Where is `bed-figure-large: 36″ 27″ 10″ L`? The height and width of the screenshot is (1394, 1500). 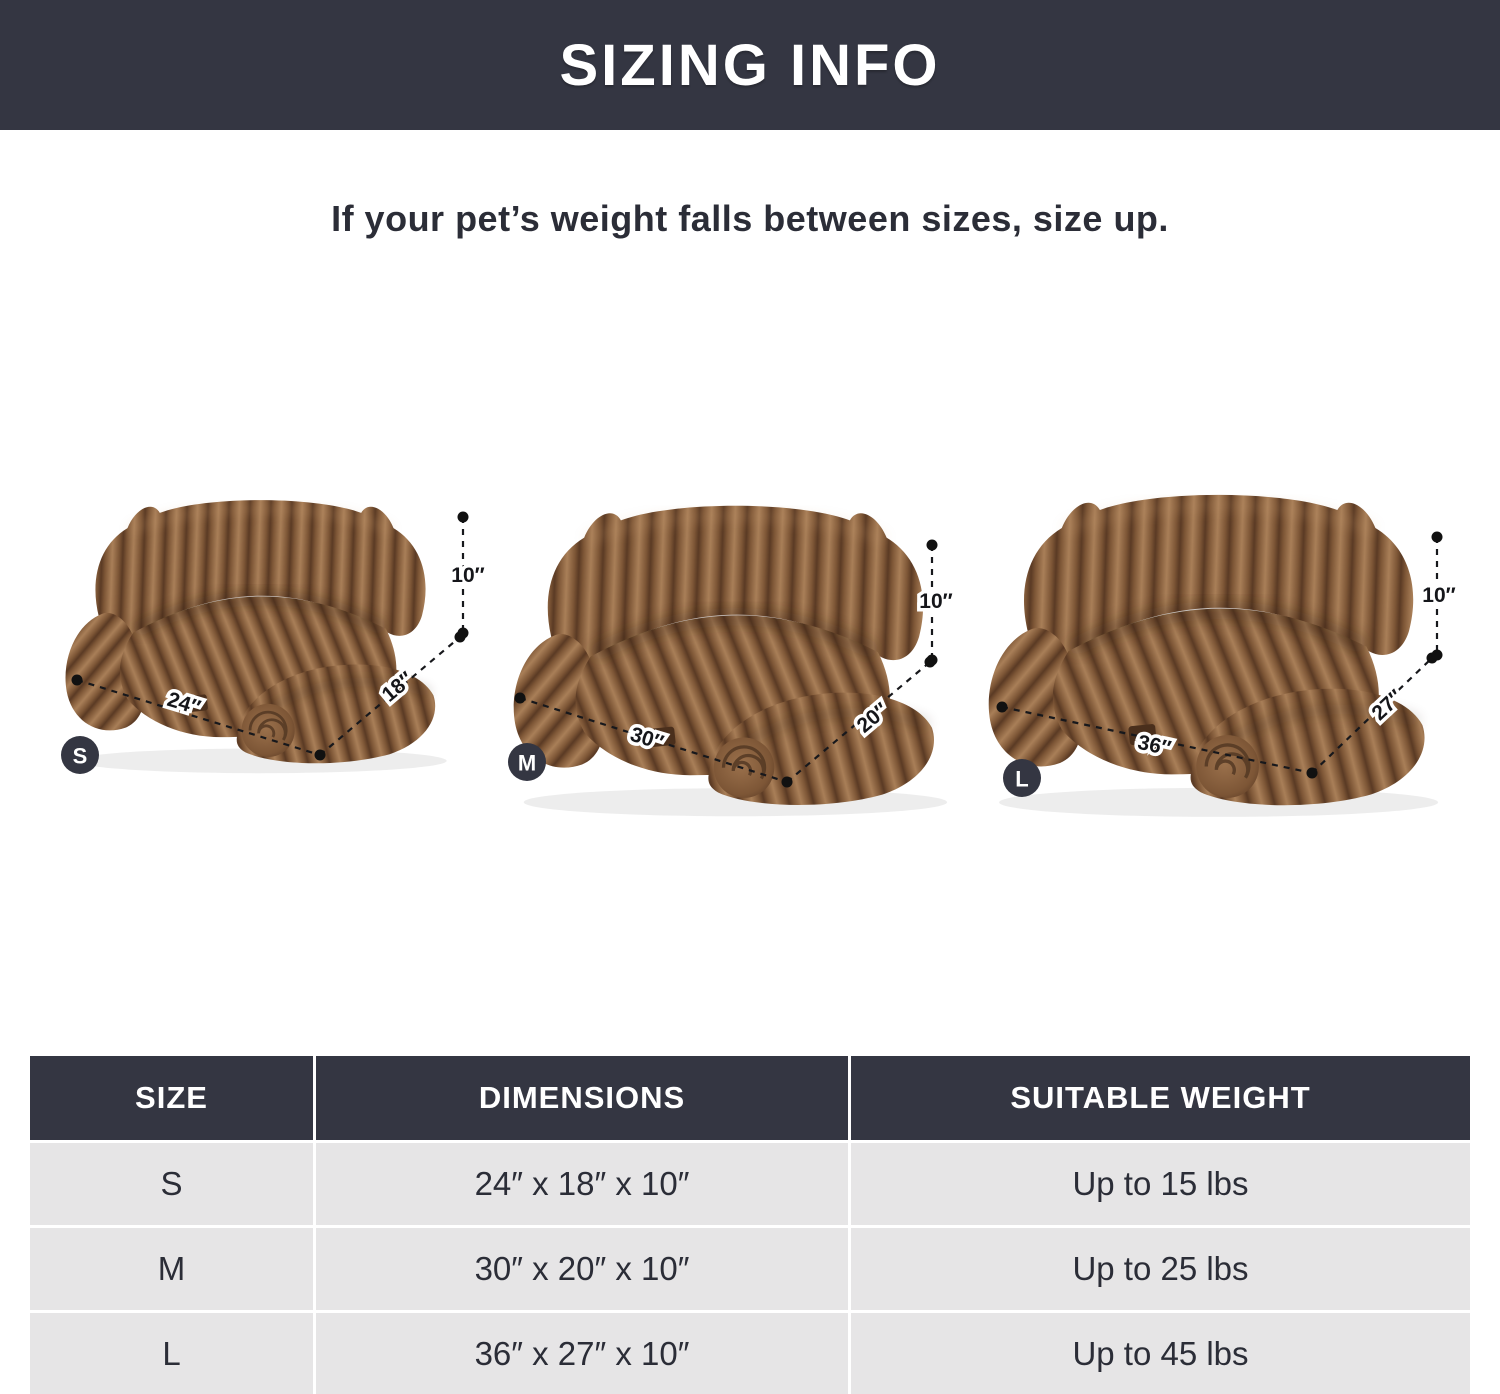
bed-figure-large: 36″ 27″ 10″ L is located at coordinates (1220, 637).